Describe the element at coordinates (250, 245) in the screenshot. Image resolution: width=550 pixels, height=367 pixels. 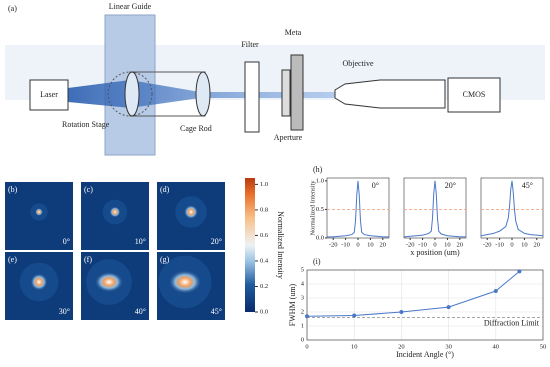
I see `colorbar-gradient` at that location.